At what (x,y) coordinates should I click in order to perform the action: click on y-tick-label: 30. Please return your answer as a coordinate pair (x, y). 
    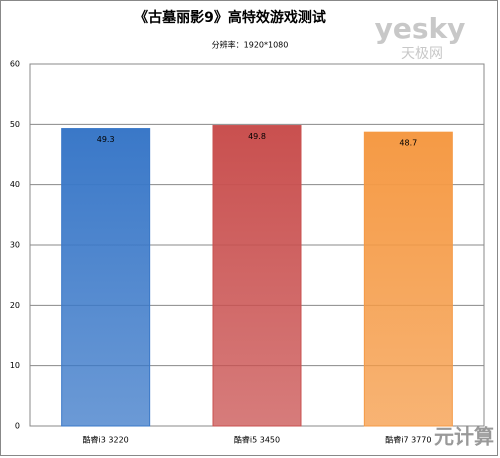
    Looking at the image, I should click on (15, 245).